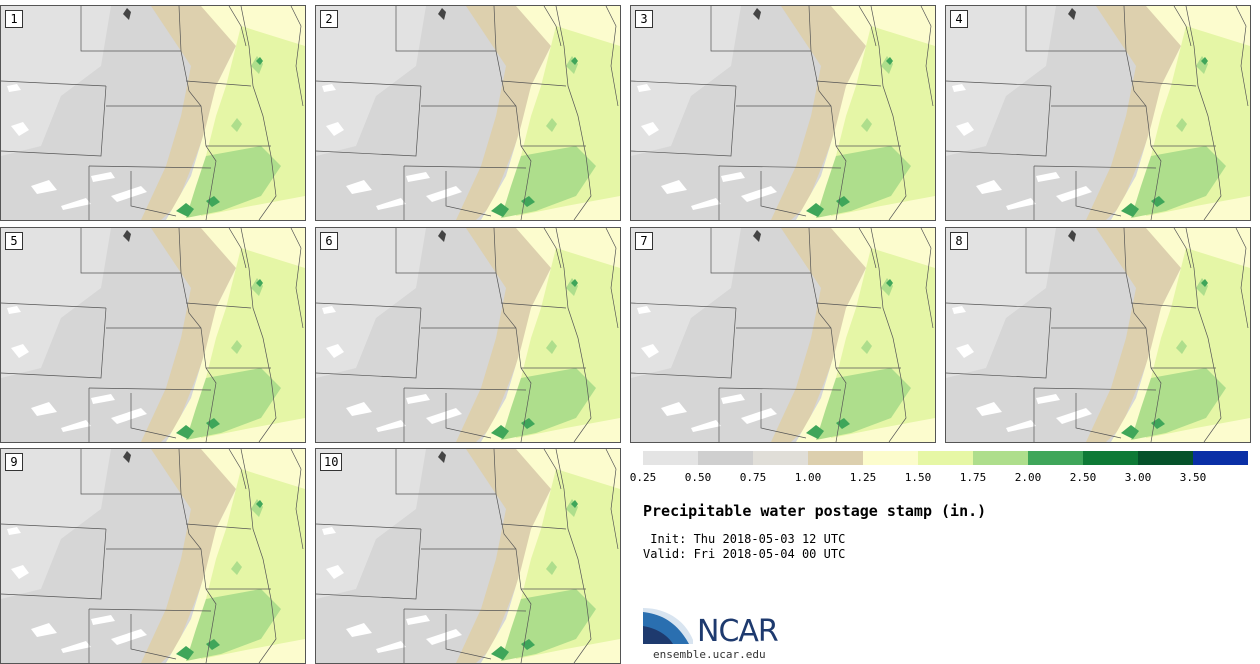  What do you see at coordinates (1028, 477) in the screenshot?
I see `colorbar-tick-label: 2.00` at bounding box center [1028, 477].